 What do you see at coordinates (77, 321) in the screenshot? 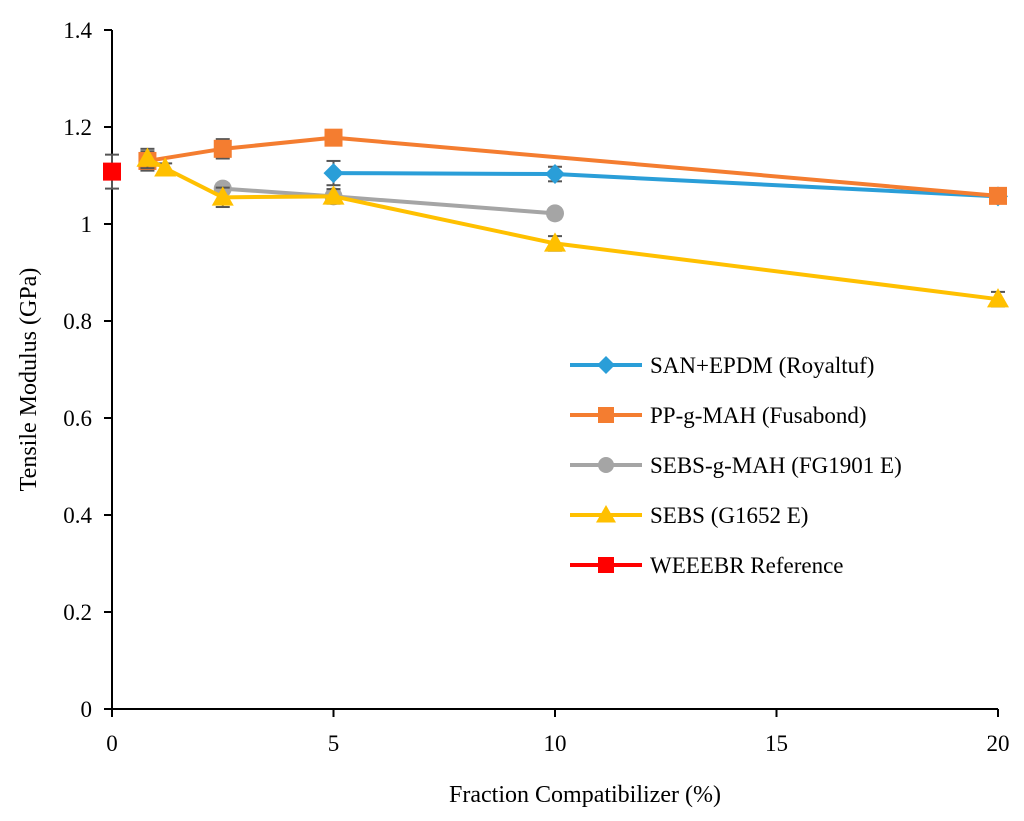
I see `y-tick-label: 0.8` at bounding box center [77, 321].